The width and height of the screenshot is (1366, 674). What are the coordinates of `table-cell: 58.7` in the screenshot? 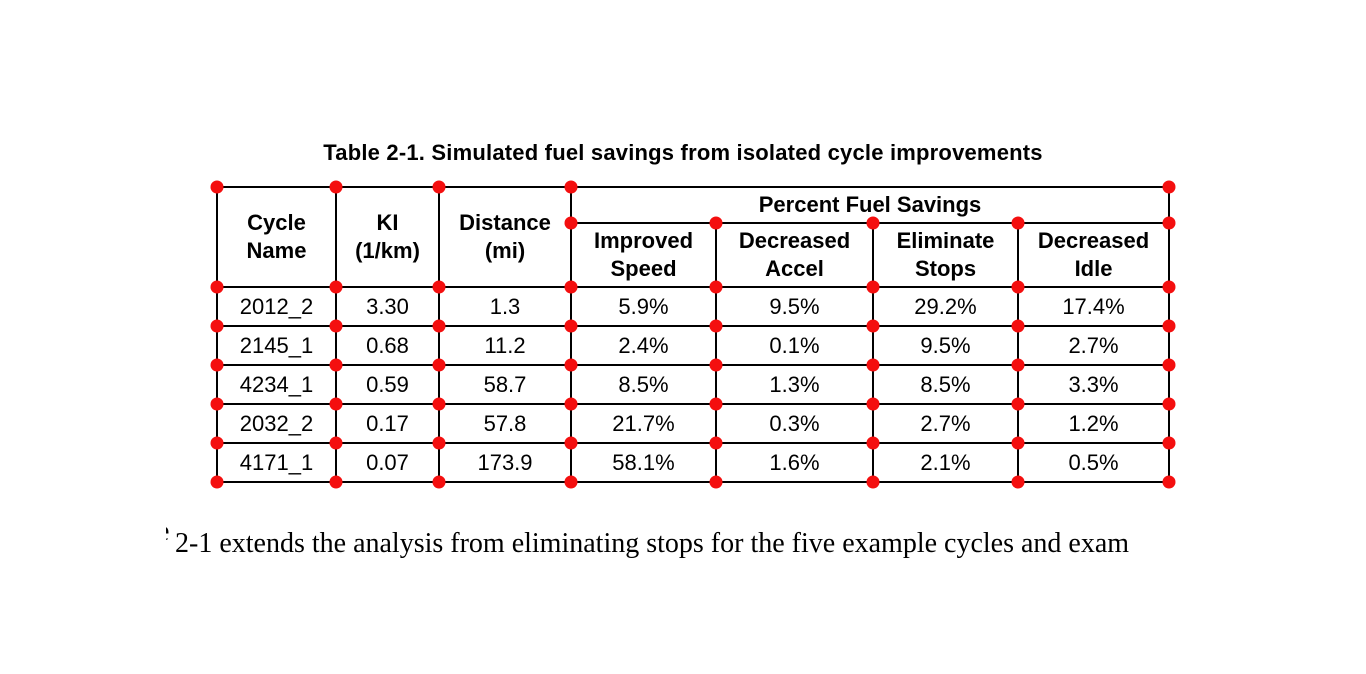 It's located at (505, 384).